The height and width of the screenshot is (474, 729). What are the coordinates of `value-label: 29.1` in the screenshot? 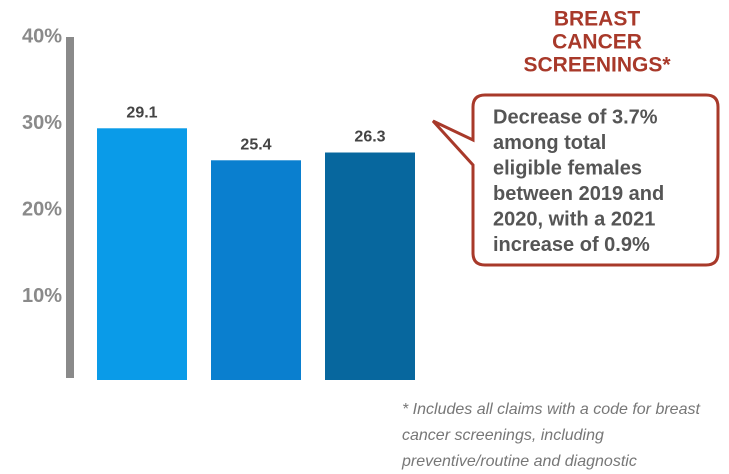 It's located at (141, 113).